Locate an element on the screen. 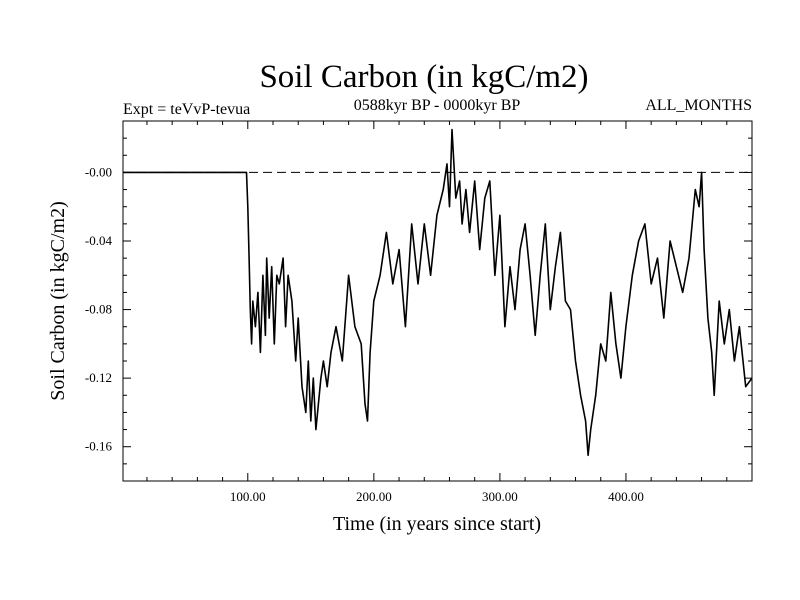 The image size is (800, 600). chart-title: Soil Carbon (in kgC/m2) is located at coordinates (423, 77).